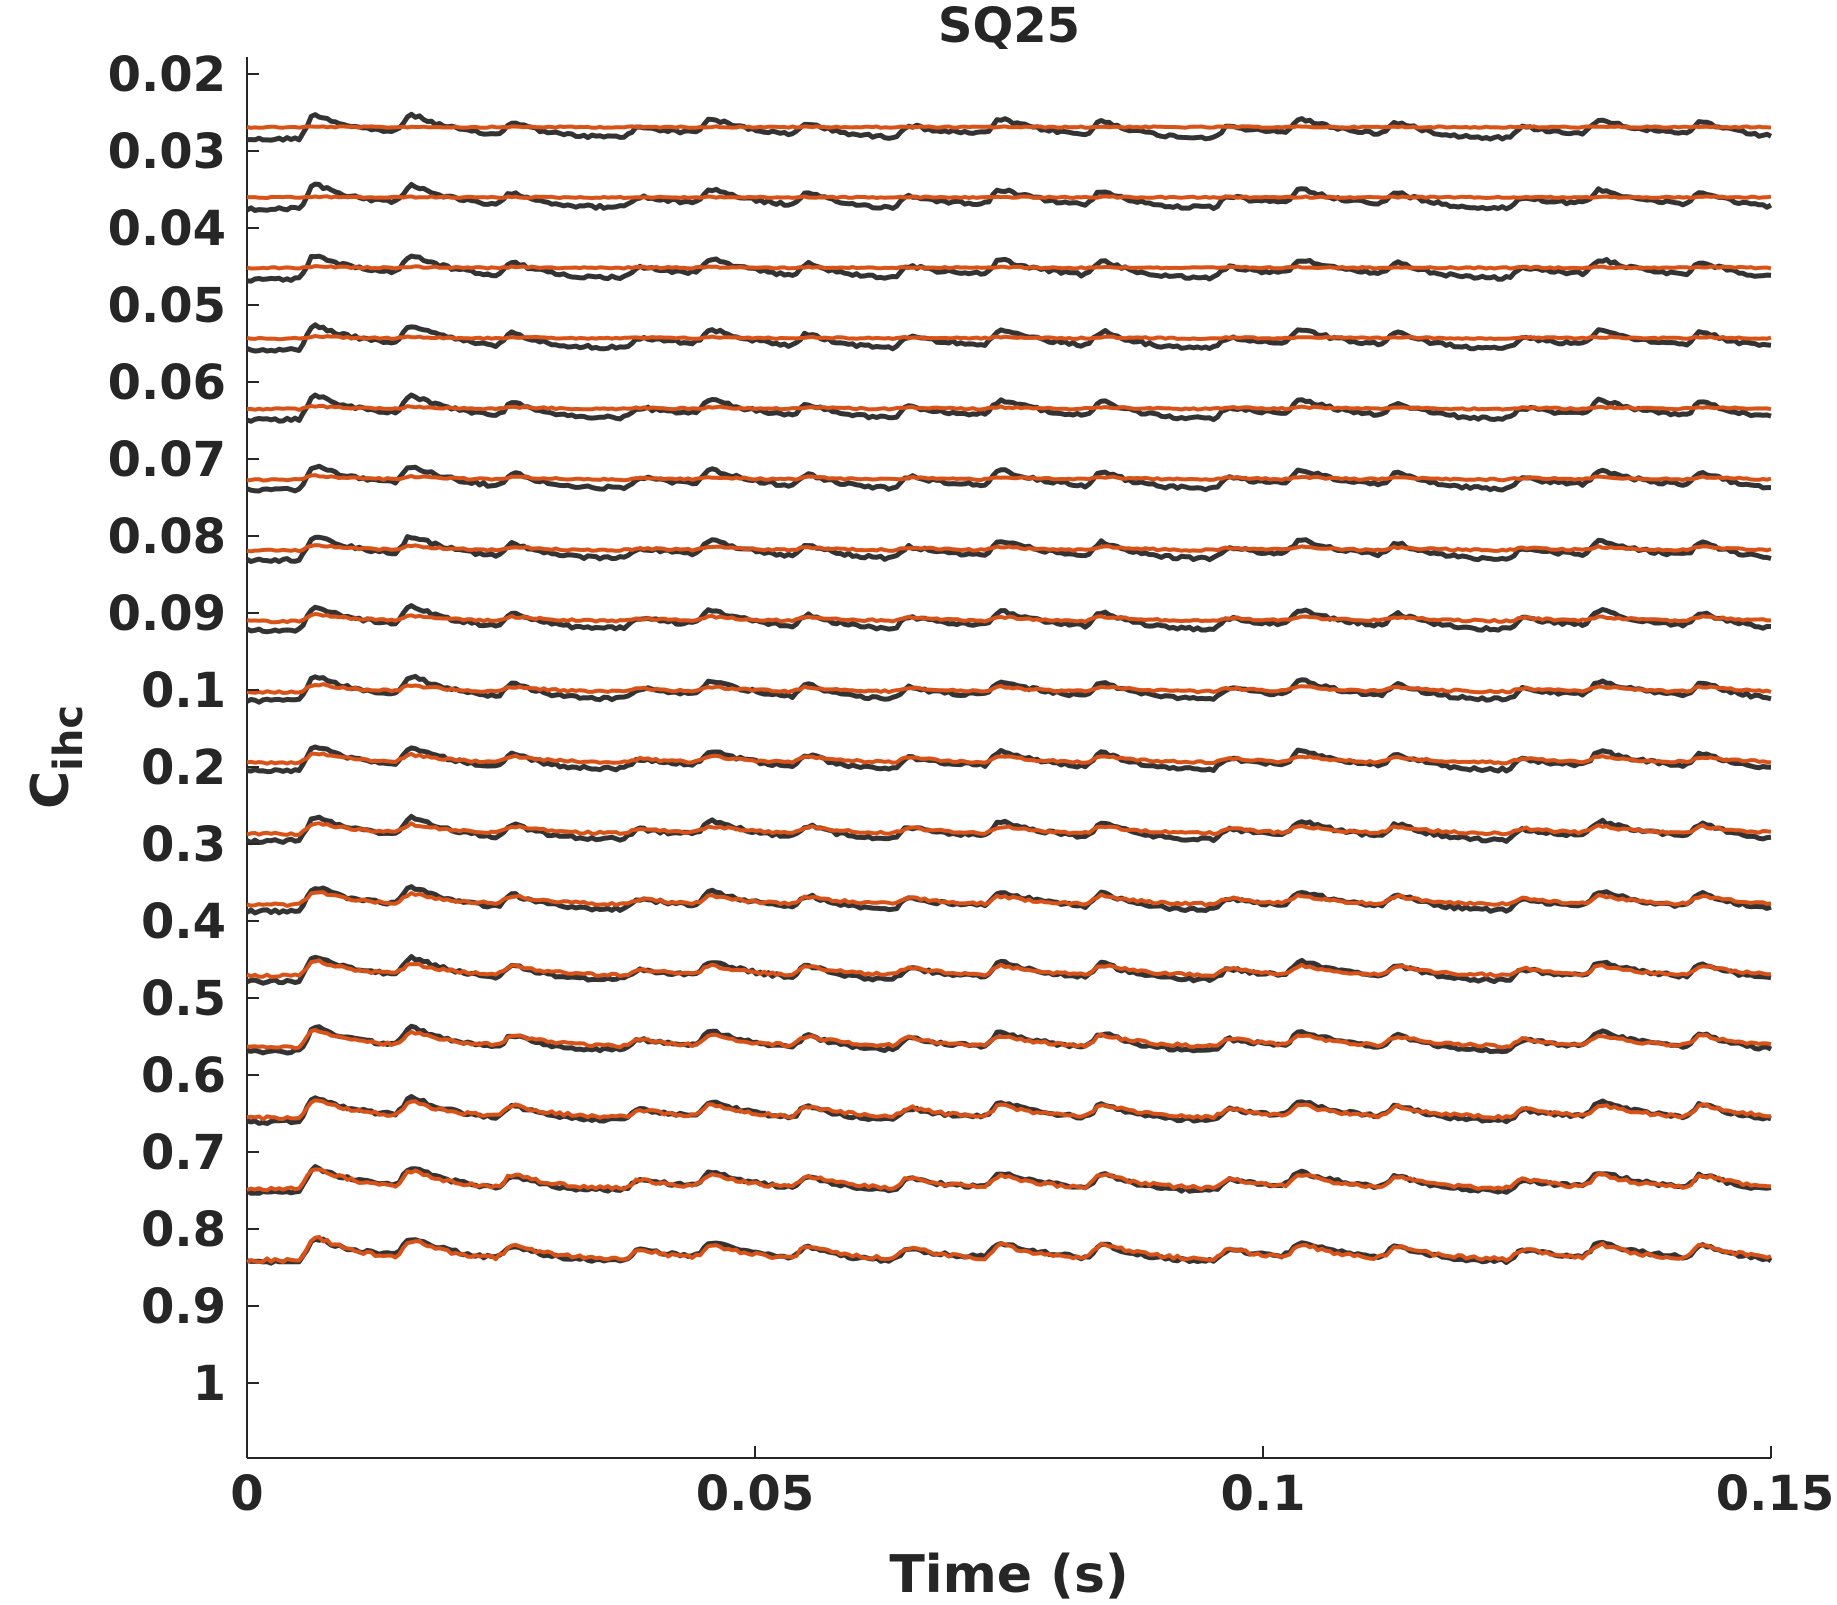 Image resolution: width=1837 pixels, height=1605 pixels. I want to click on y-tick-label: 0.1, so click(183, 691).